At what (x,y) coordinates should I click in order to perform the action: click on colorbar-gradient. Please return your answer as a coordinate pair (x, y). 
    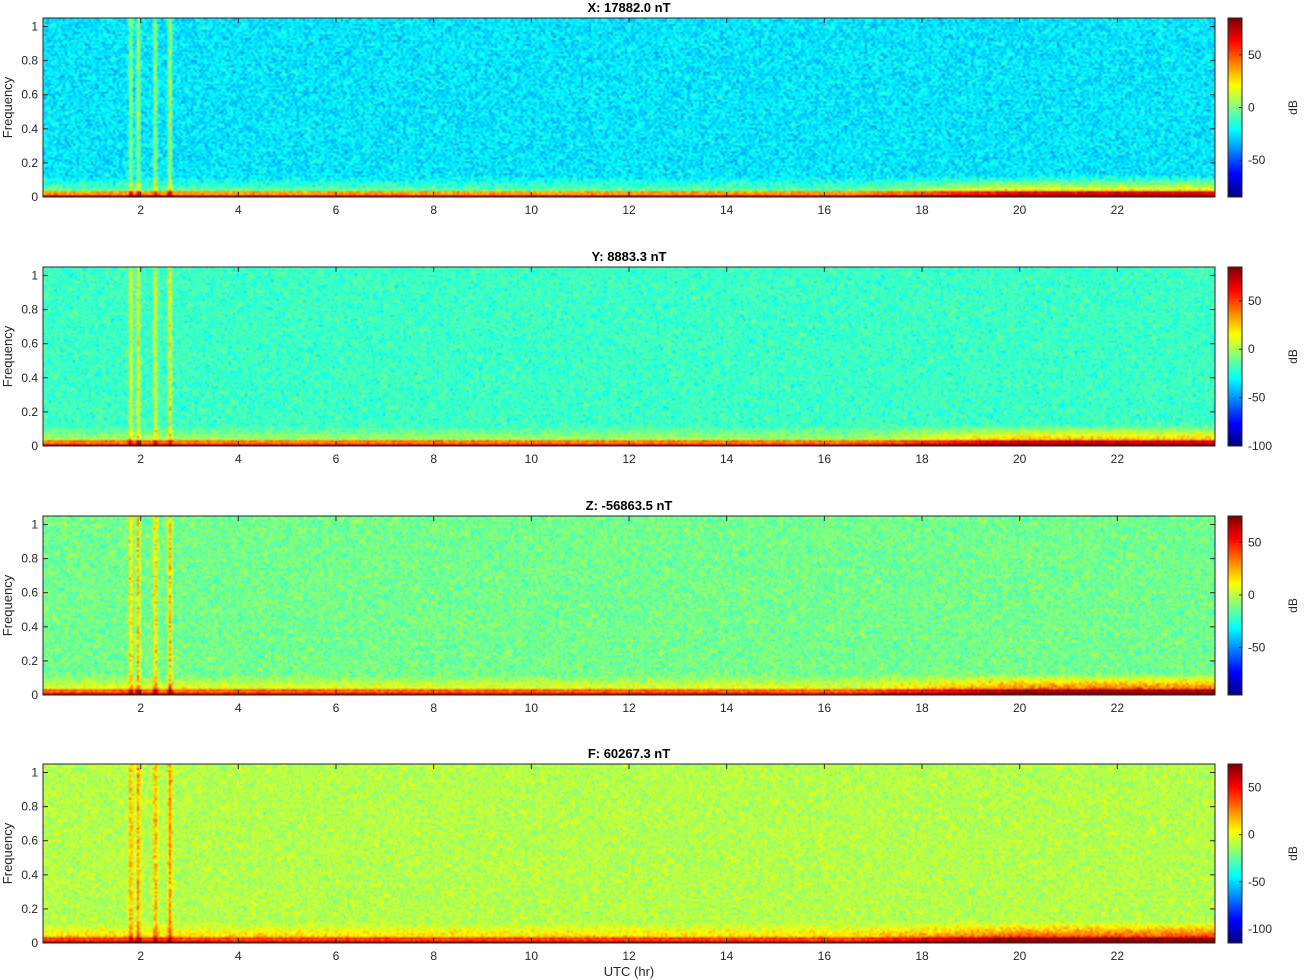
    Looking at the image, I should click on (1235, 853).